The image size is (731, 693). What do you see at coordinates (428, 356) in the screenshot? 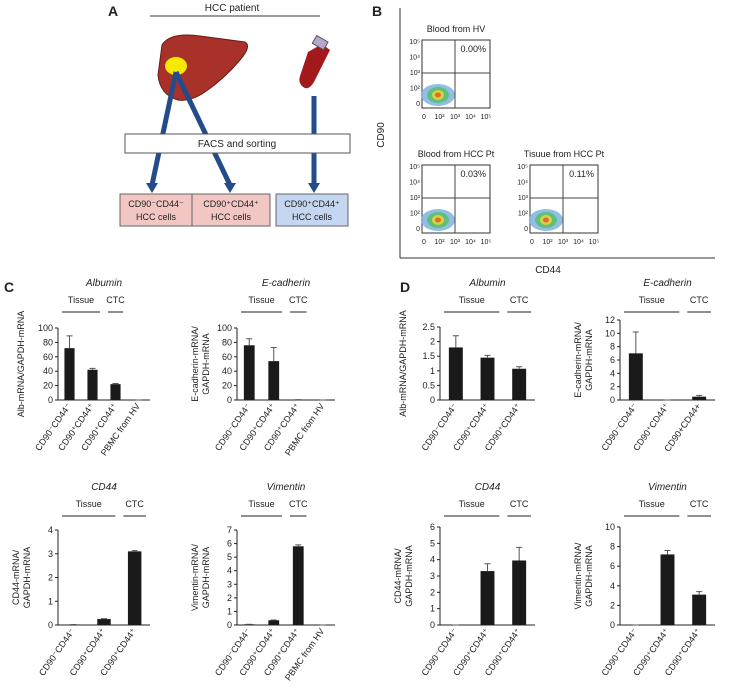
I see `y-tick-label: 1.5` at bounding box center [428, 356].